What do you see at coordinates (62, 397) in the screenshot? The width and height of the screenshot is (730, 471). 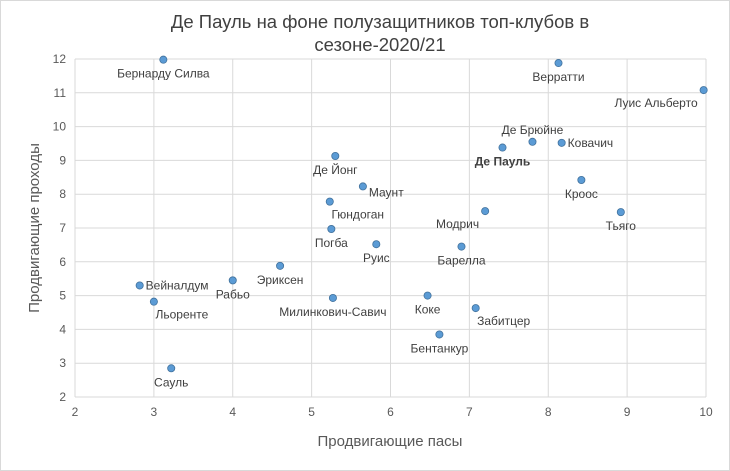 I see `y-tick-label: 2` at bounding box center [62, 397].